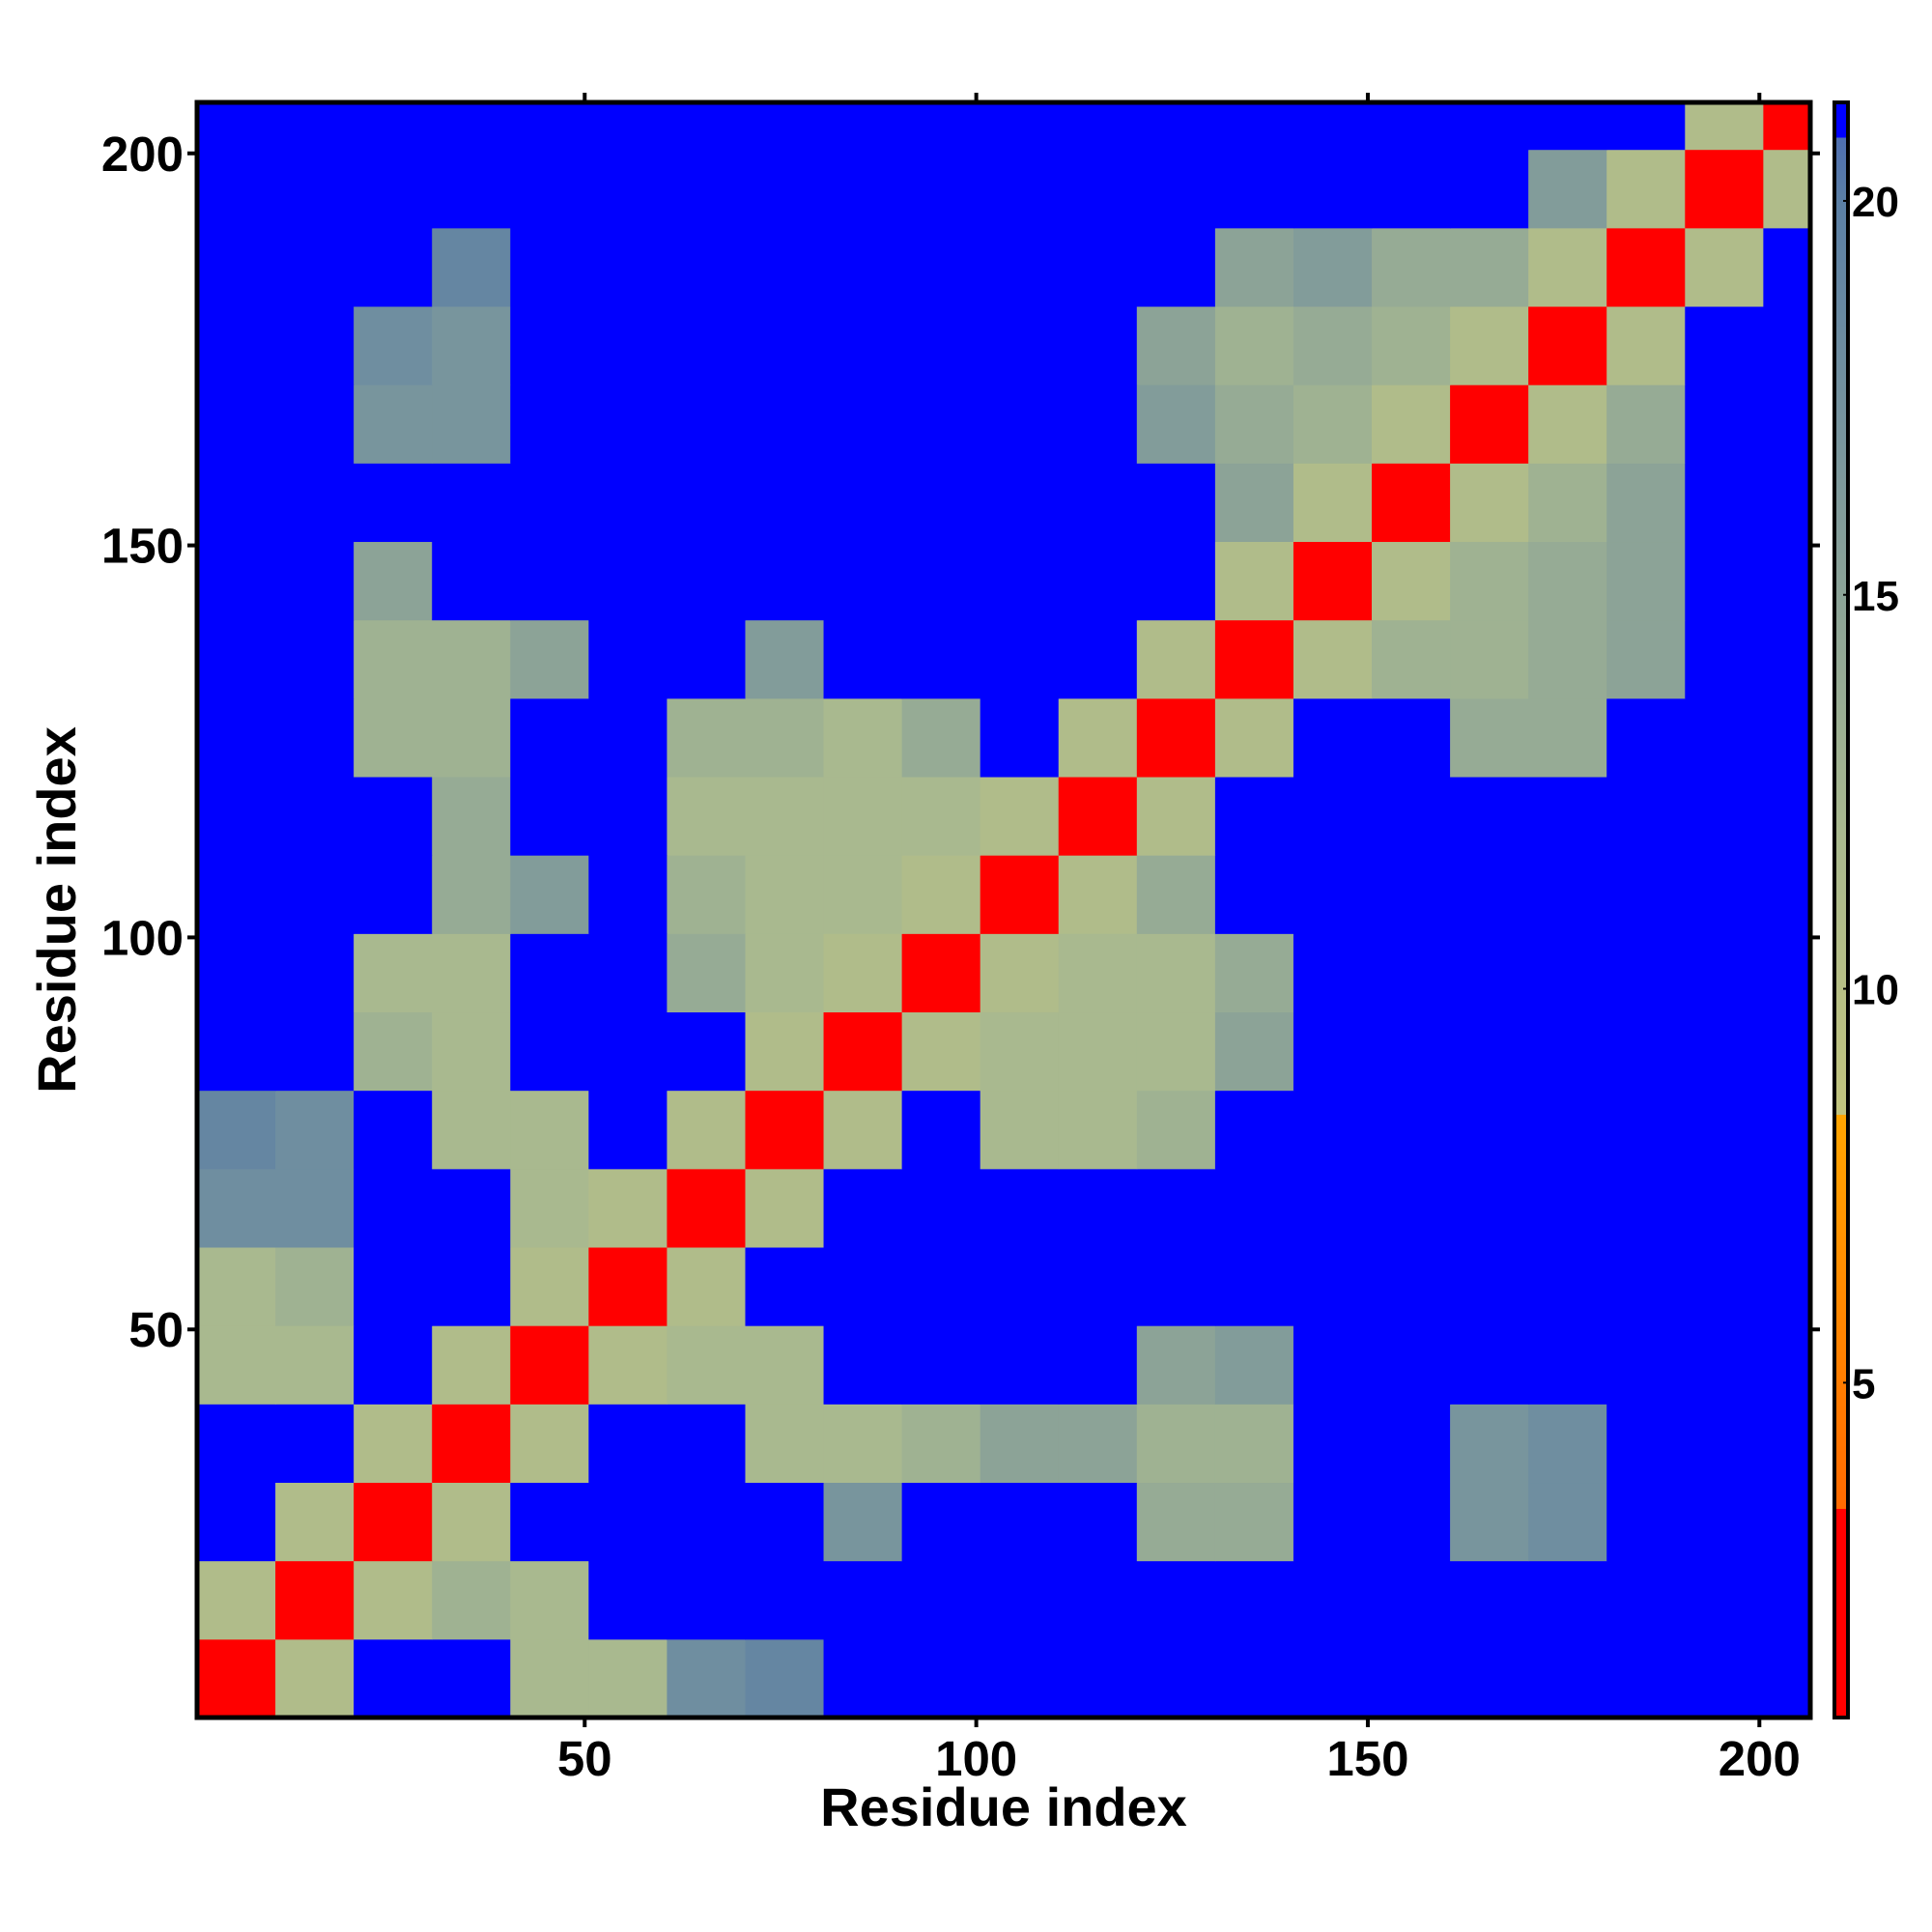 The width and height of the screenshot is (1932, 1932). I want to click on y-tick-label: 200, so click(142, 154).